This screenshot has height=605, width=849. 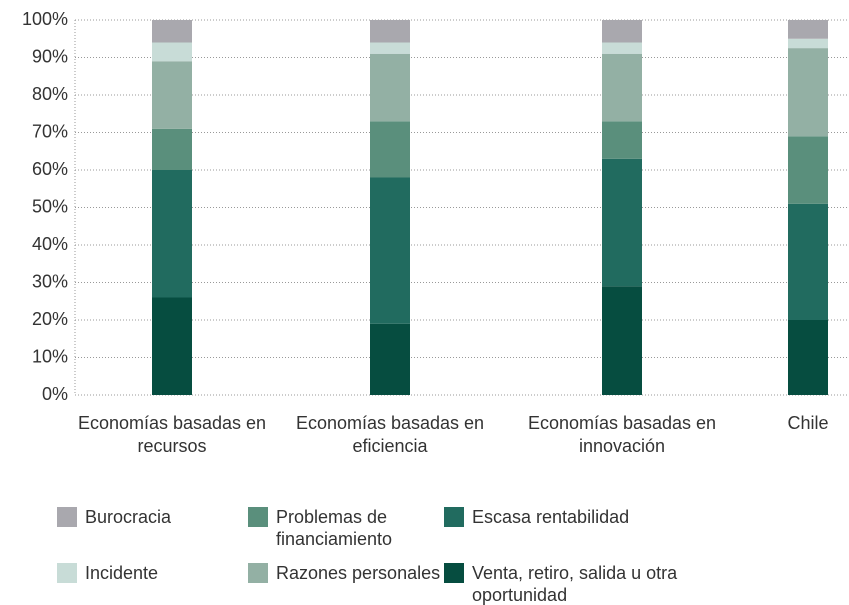 What do you see at coordinates (390, 434) in the screenshot?
I see `x-tick-label: Economías basadas en eficiencia` at bounding box center [390, 434].